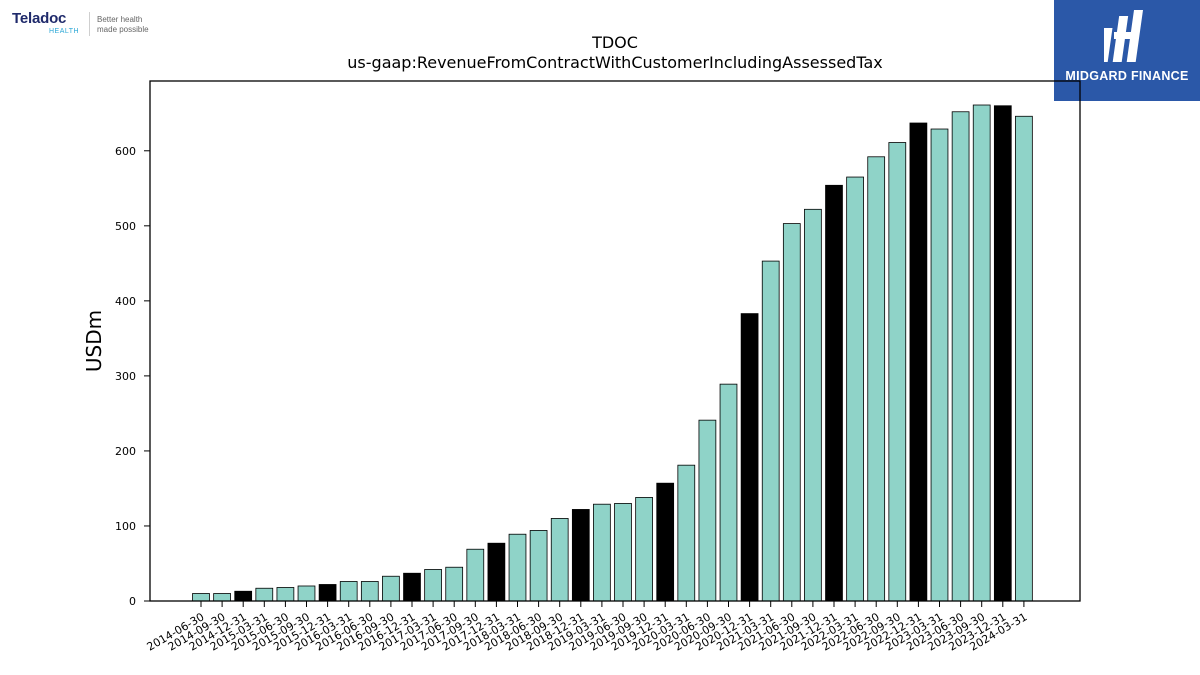 The image size is (1200, 675). What do you see at coordinates (1127, 76) in the screenshot?
I see `publisher-name: MIDGARD FINANCE` at bounding box center [1127, 76].